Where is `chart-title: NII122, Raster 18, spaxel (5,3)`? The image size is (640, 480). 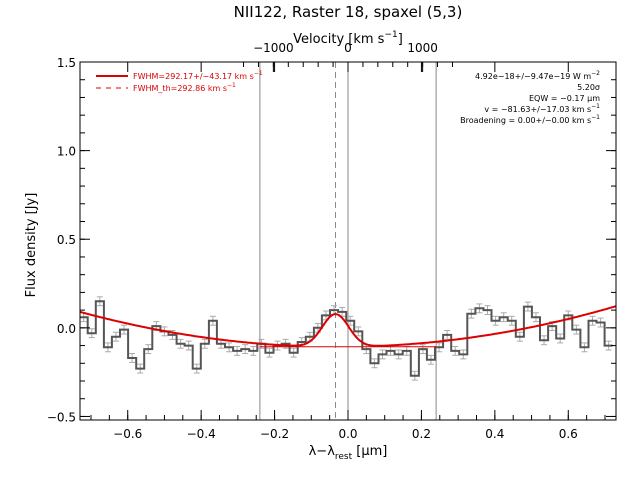
chart-title: NII122, Raster 18, spaxel (5,3) is located at coordinates (348, 12).